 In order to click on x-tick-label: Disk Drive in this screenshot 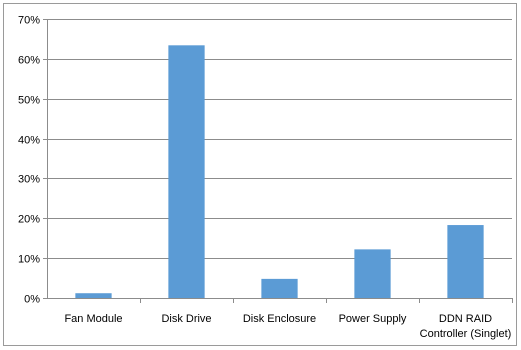, I will do `click(186, 319)`.